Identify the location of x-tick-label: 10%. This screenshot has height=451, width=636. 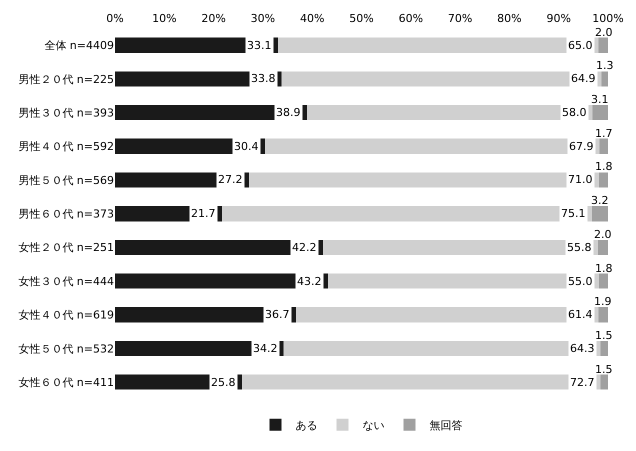
(164, 18).